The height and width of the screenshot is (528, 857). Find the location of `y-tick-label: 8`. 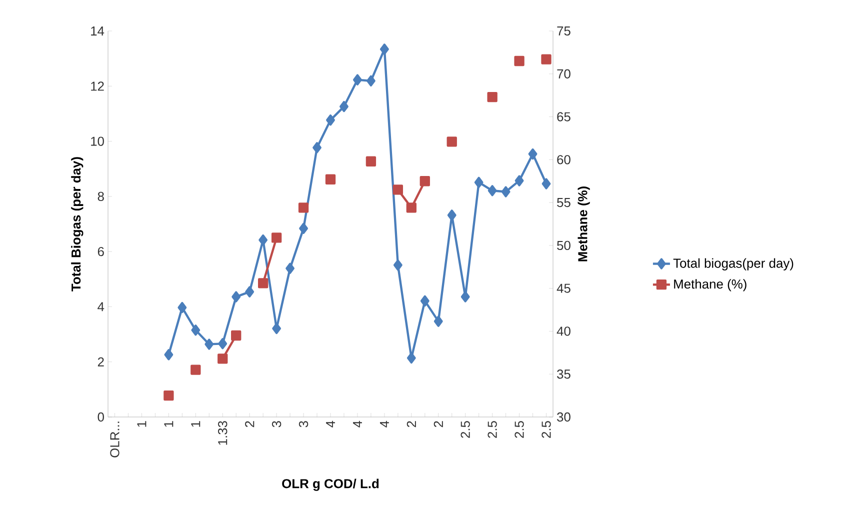

y-tick-label: 8 is located at coordinates (101, 197).